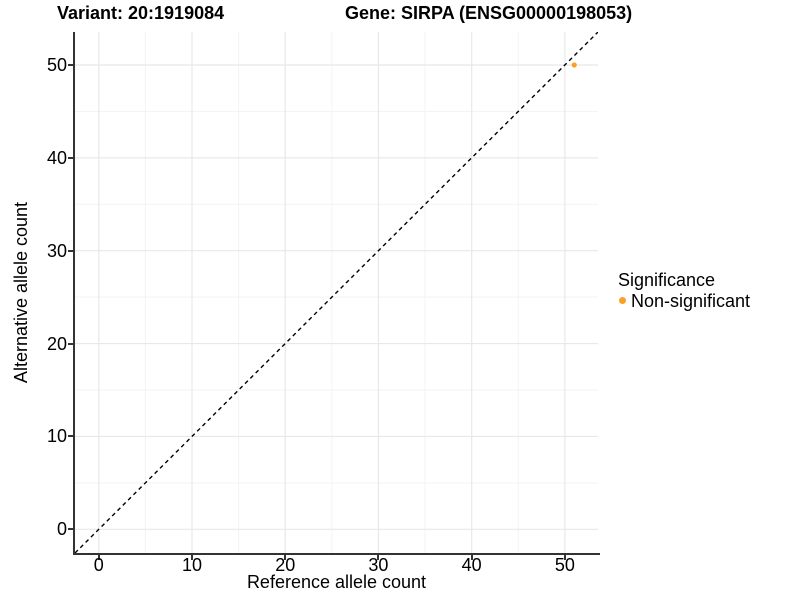  Describe the element at coordinates (56, 250) in the screenshot. I see `y-tick-label: 30` at that location.